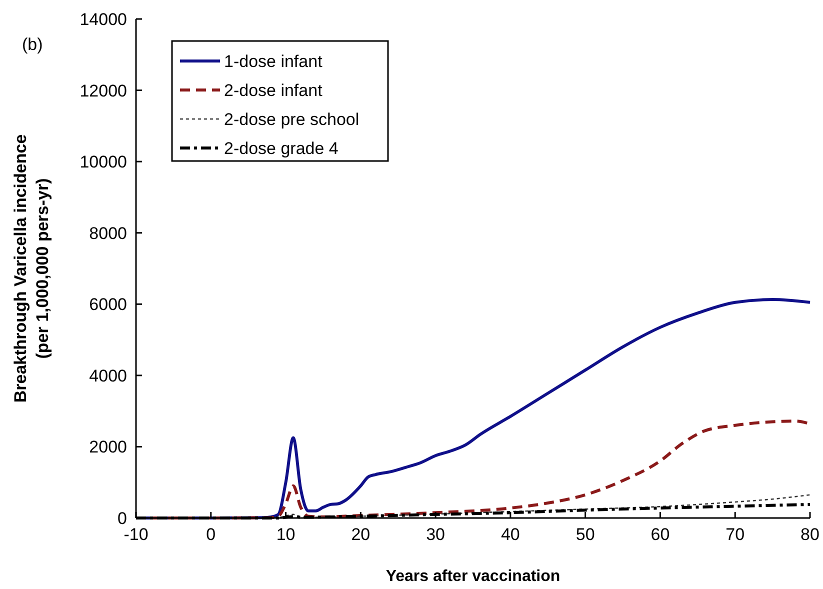  Describe the element at coordinates (585, 534) in the screenshot. I see `x-tick-label: 50` at that location.